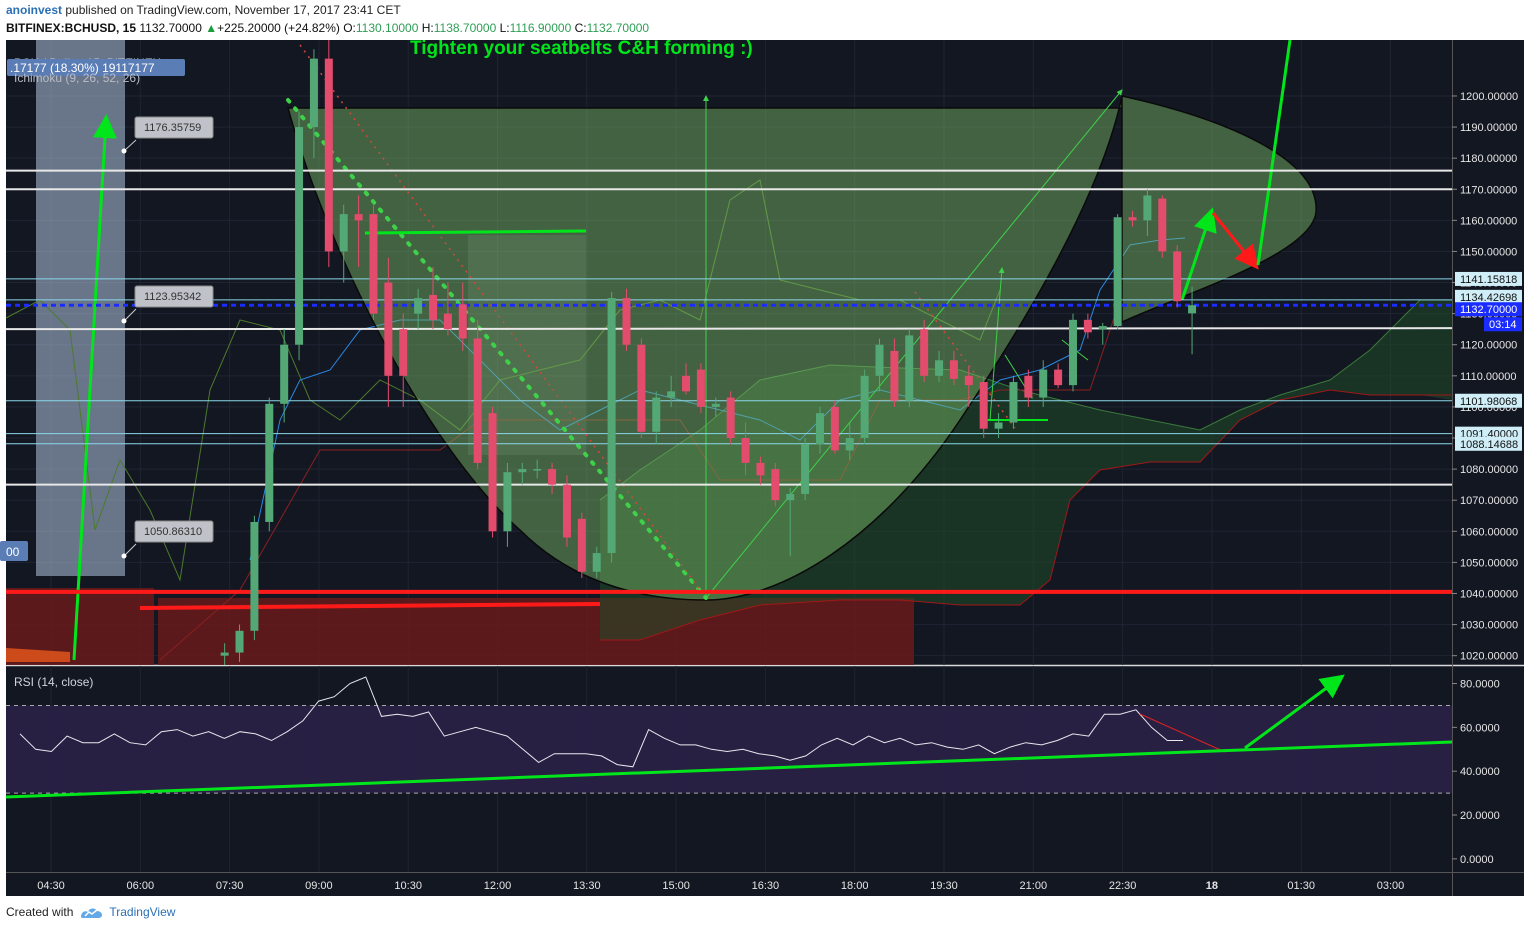 This screenshot has height=931, width=1530. I want to click on open-label: O:, so click(349, 28).